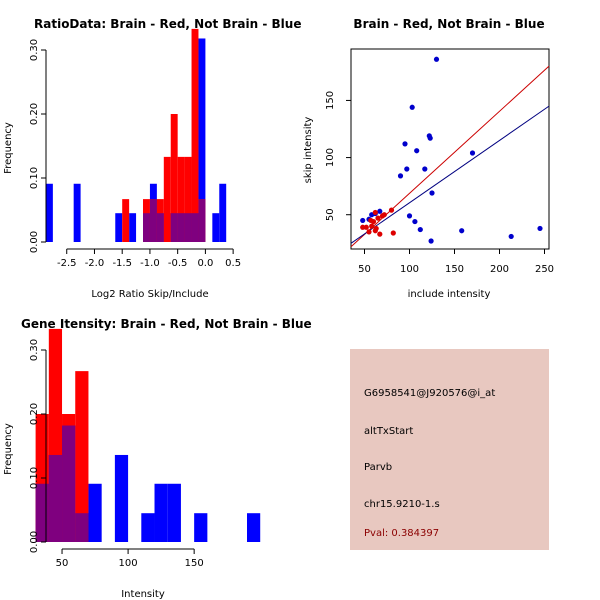 The width and height of the screenshot is (600, 600). Describe the element at coordinates (378, 467) in the screenshot. I see `gene-name-text: Parvb` at that location.